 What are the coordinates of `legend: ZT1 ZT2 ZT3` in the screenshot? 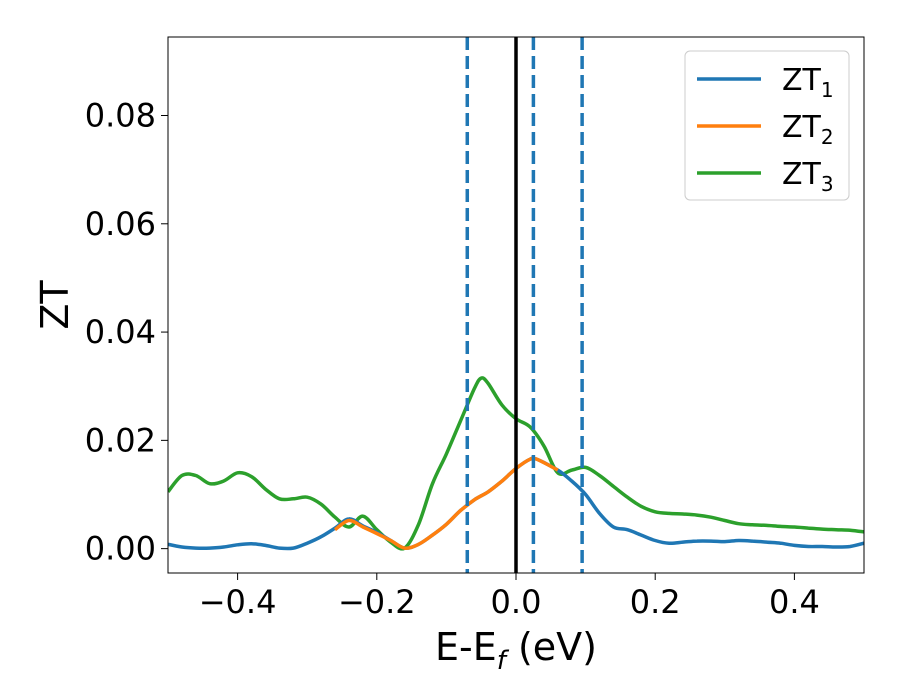 It's located at (767, 125).